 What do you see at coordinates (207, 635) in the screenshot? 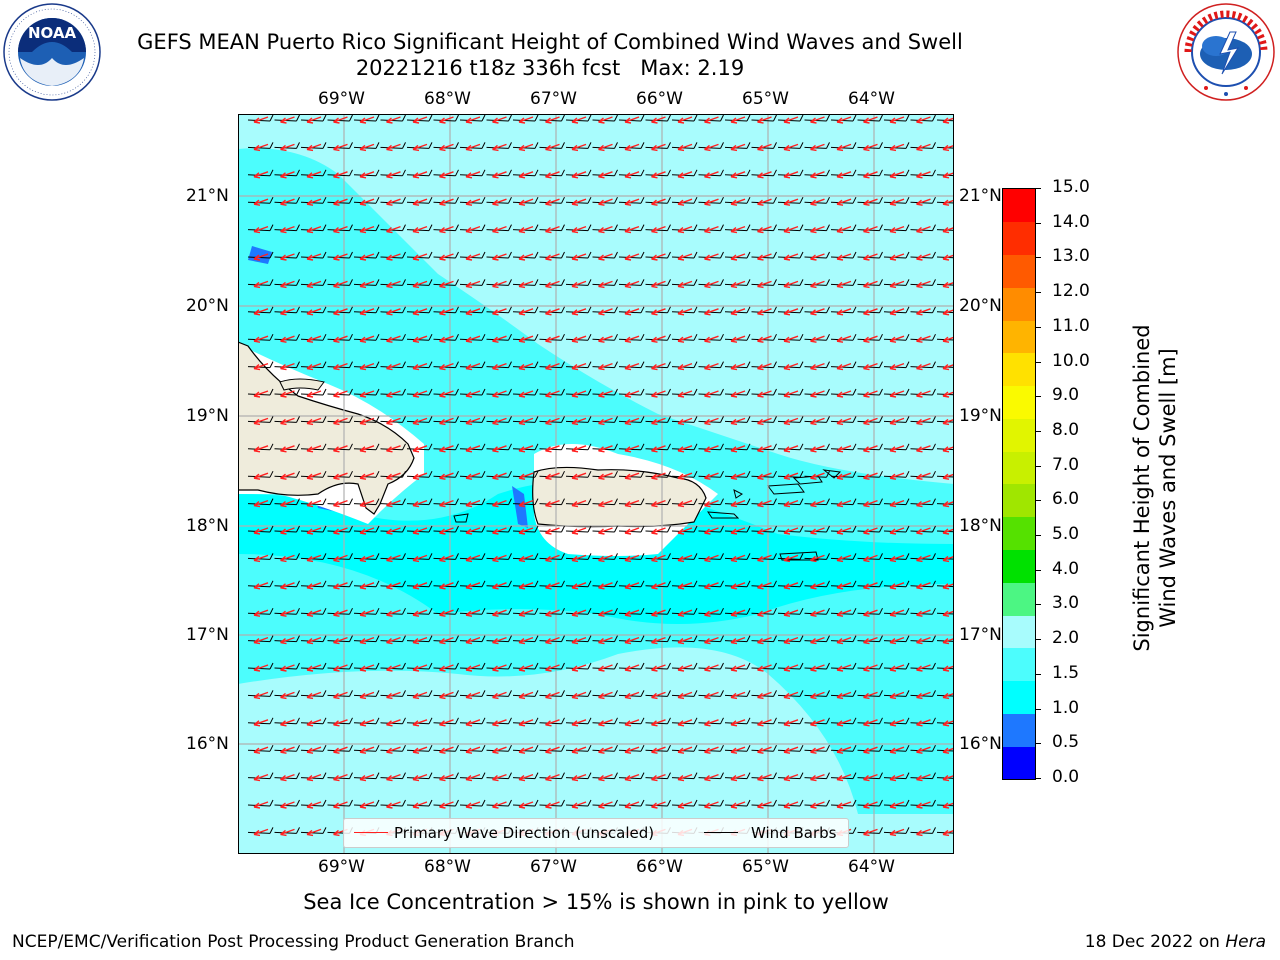
I see `lat-label-left-17n: 17°N` at bounding box center [207, 635].